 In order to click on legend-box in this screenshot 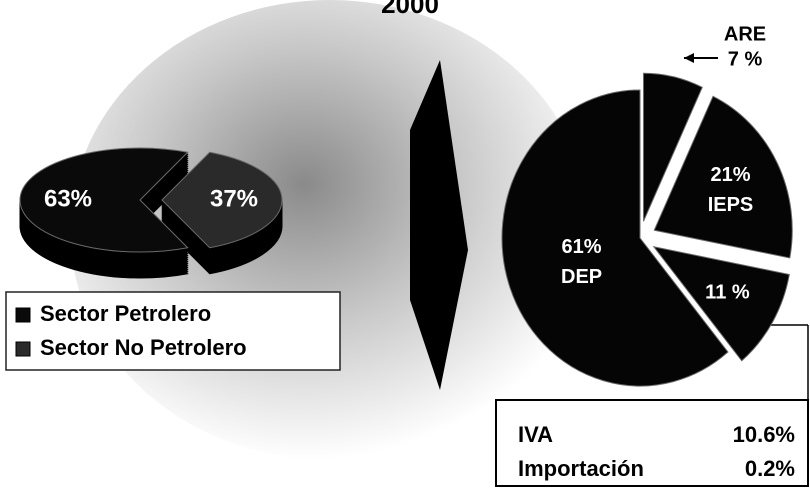, I will do `click(173, 331)`.